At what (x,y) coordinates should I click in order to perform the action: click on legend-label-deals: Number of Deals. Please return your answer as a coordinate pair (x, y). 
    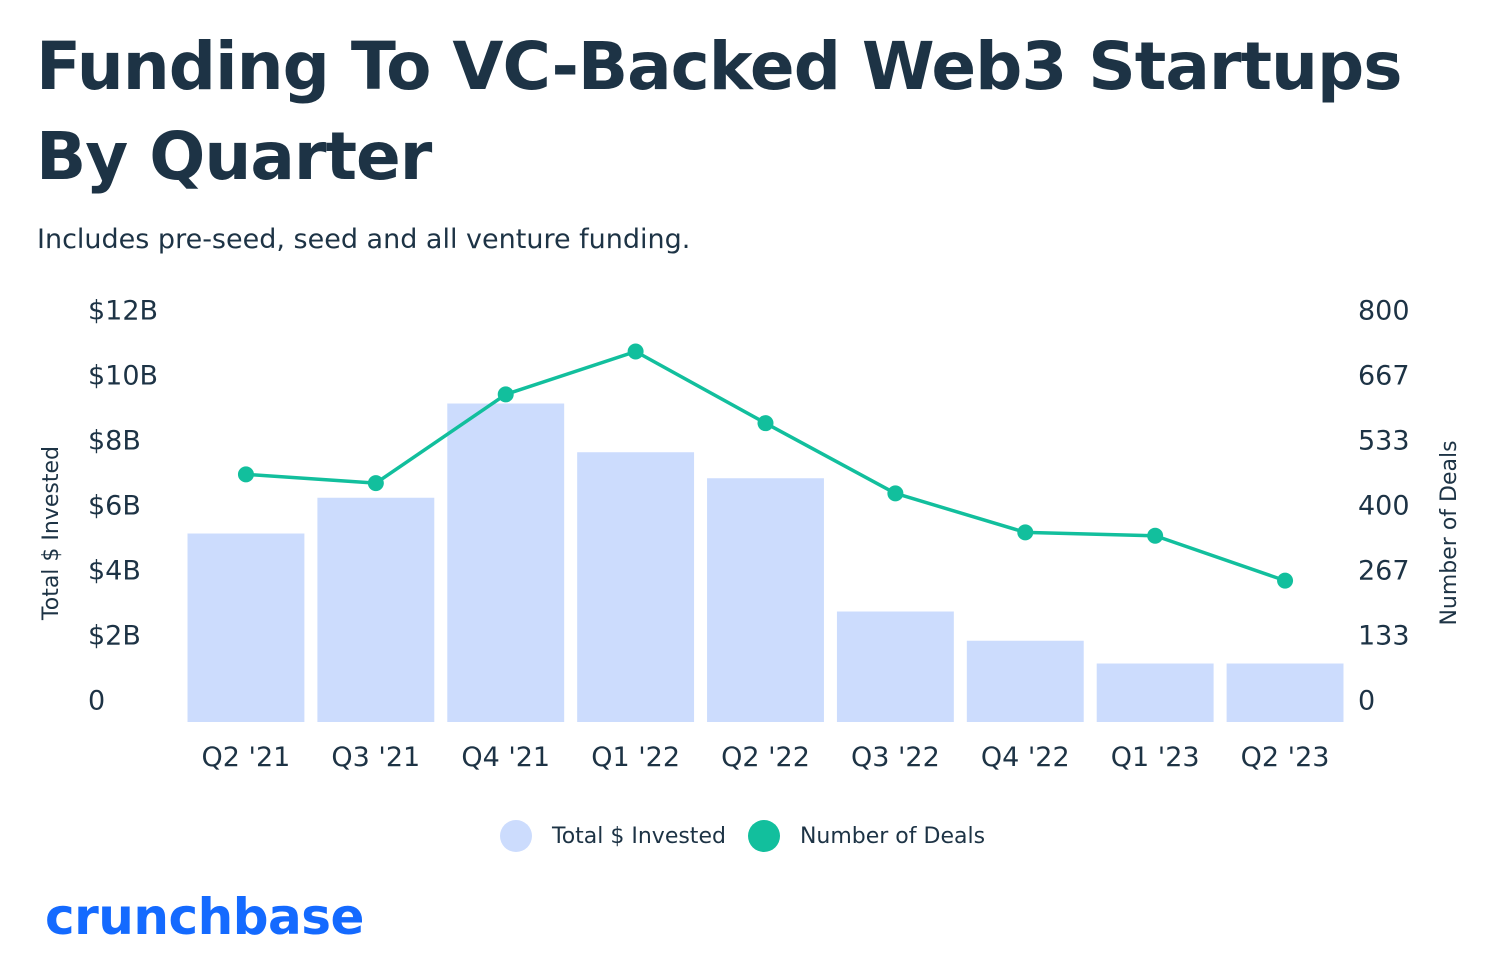
    Looking at the image, I should click on (892, 836).